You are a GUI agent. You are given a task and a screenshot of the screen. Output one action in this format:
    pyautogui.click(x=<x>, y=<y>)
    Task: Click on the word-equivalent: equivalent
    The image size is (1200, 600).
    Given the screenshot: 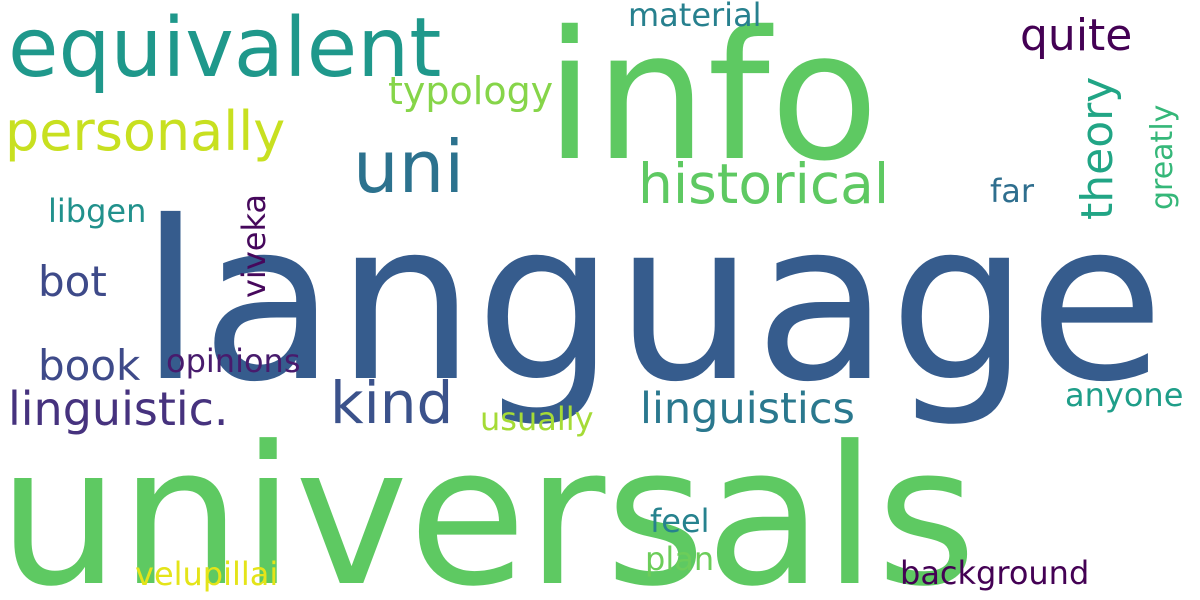 What is the action you would take?
    pyautogui.click(x=224, y=48)
    